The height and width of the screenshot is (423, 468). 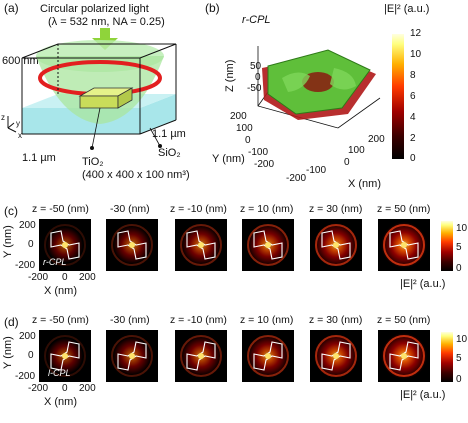 What do you see at coordinates (318, 82) in the screenshot?
I see `isosurface-hole` at bounding box center [318, 82].